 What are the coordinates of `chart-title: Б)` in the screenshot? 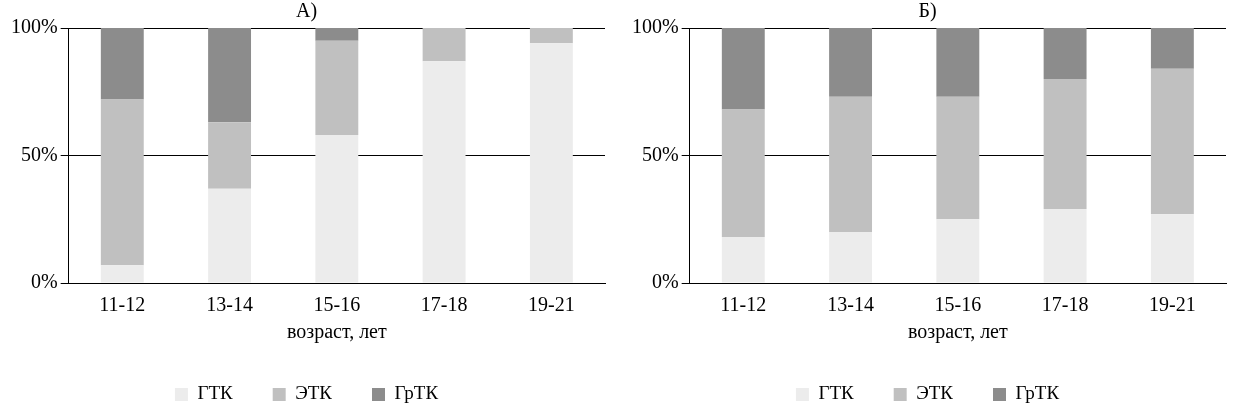 It's located at (927, 11).